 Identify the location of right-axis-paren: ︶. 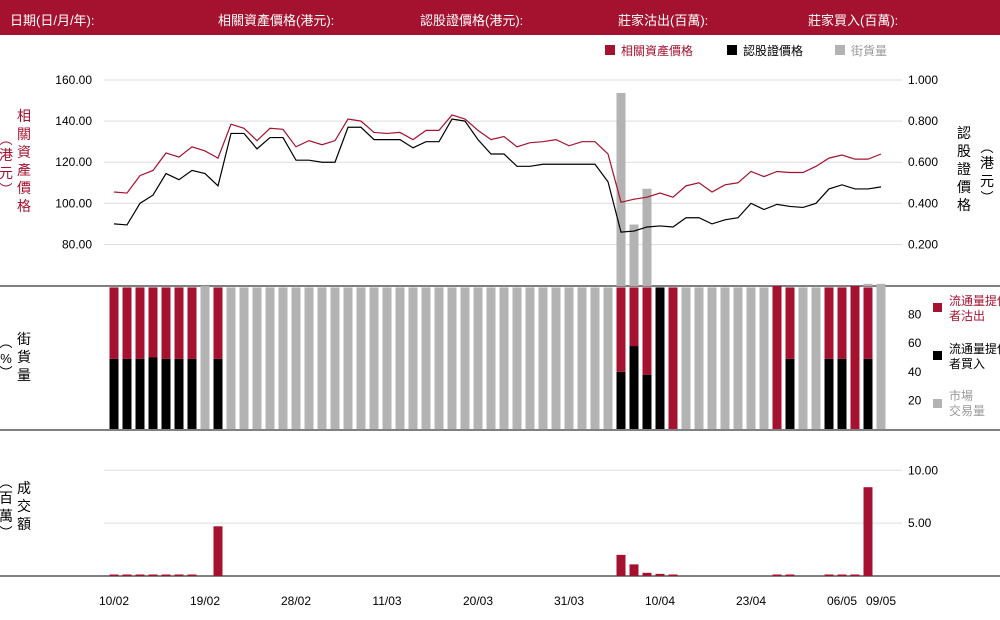
(986, 197).